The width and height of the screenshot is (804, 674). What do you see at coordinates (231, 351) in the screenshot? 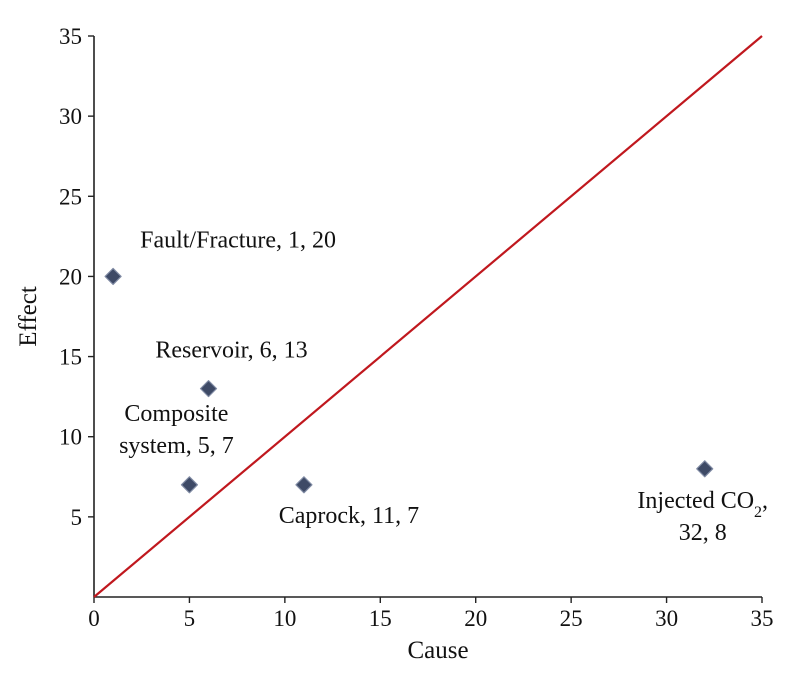
I see `point-label: Reservoir, 6, 13` at bounding box center [231, 351].